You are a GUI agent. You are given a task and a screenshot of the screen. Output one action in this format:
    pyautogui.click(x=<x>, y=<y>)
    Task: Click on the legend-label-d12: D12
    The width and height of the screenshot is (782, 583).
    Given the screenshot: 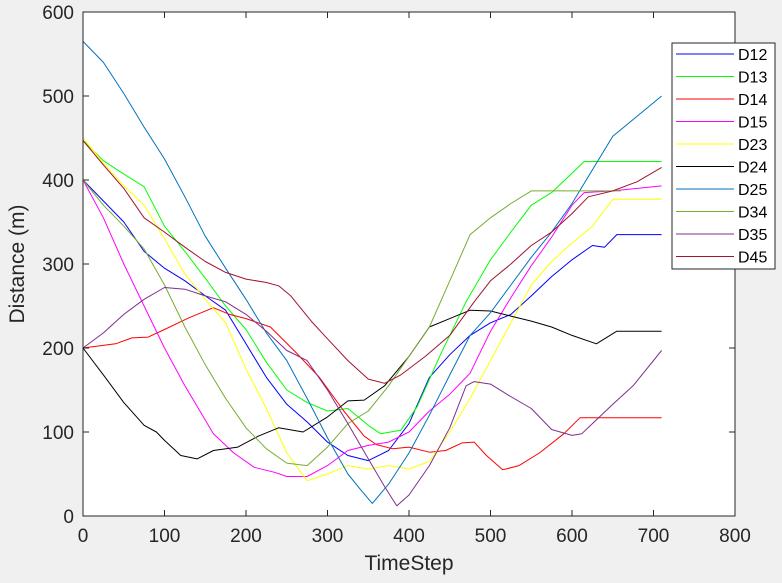 What is the action you would take?
    pyautogui.click(x=752, y=55)
    